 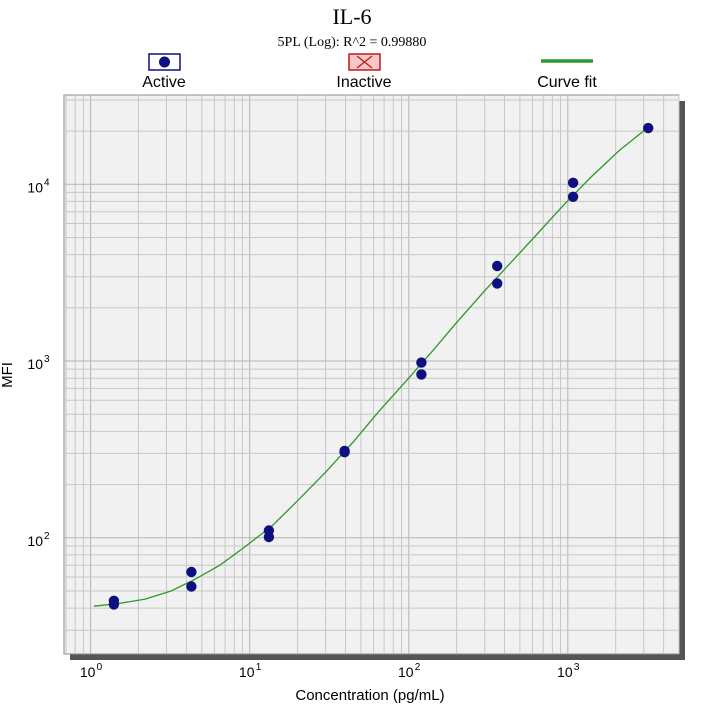 I want to click on x-tick-label: 10 3, so click(x=568, y=671).